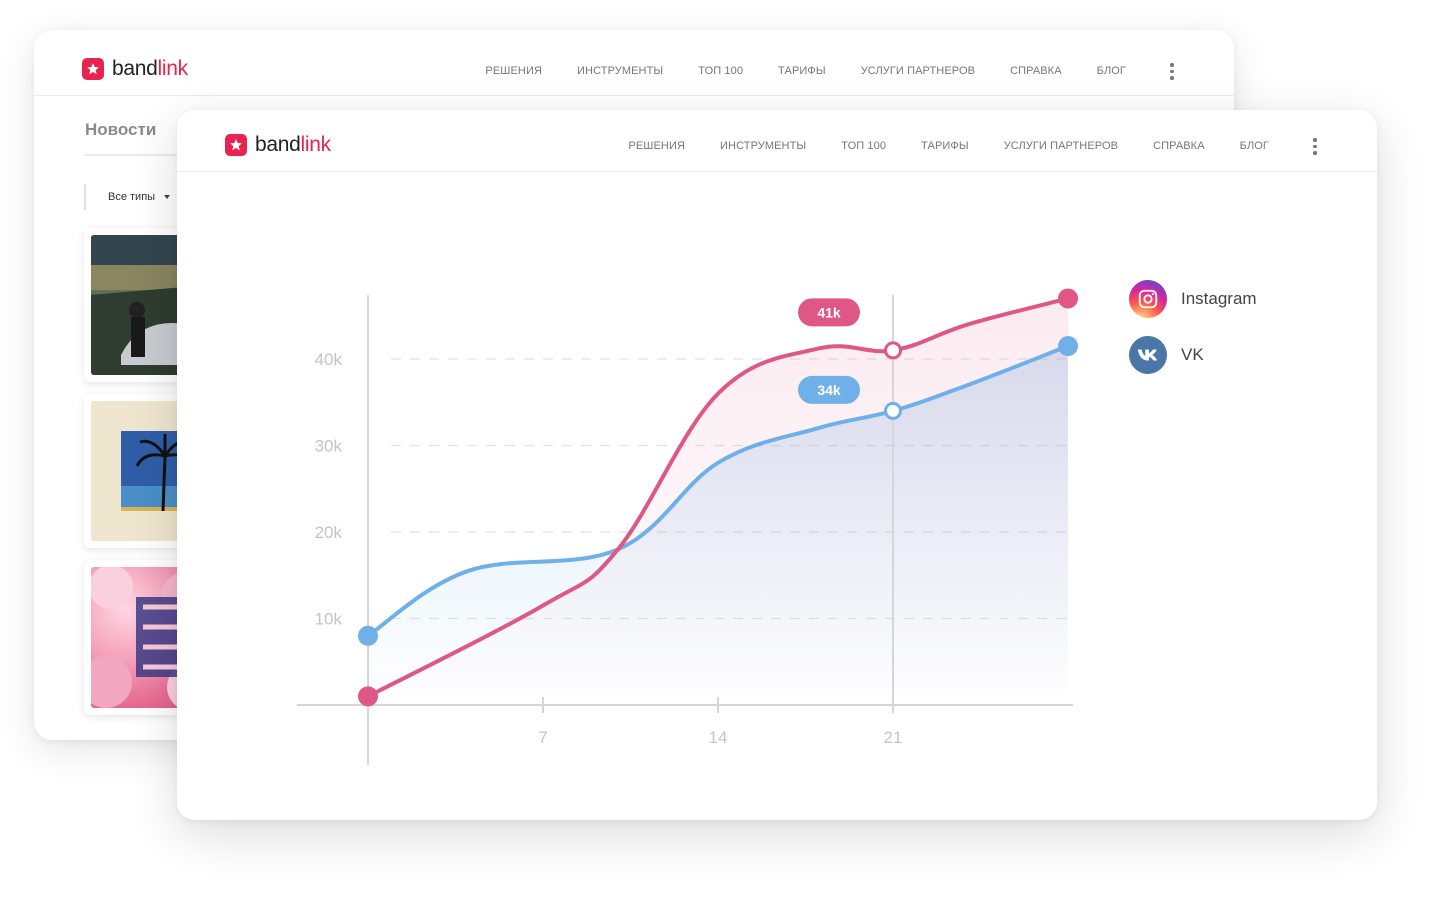 The height and width of the screenshot is (908, 1431). What do you see at coordinates (329, 446) in the screenshot?
I see `y-tick-label: 30k` at bounding box center [329, 446].